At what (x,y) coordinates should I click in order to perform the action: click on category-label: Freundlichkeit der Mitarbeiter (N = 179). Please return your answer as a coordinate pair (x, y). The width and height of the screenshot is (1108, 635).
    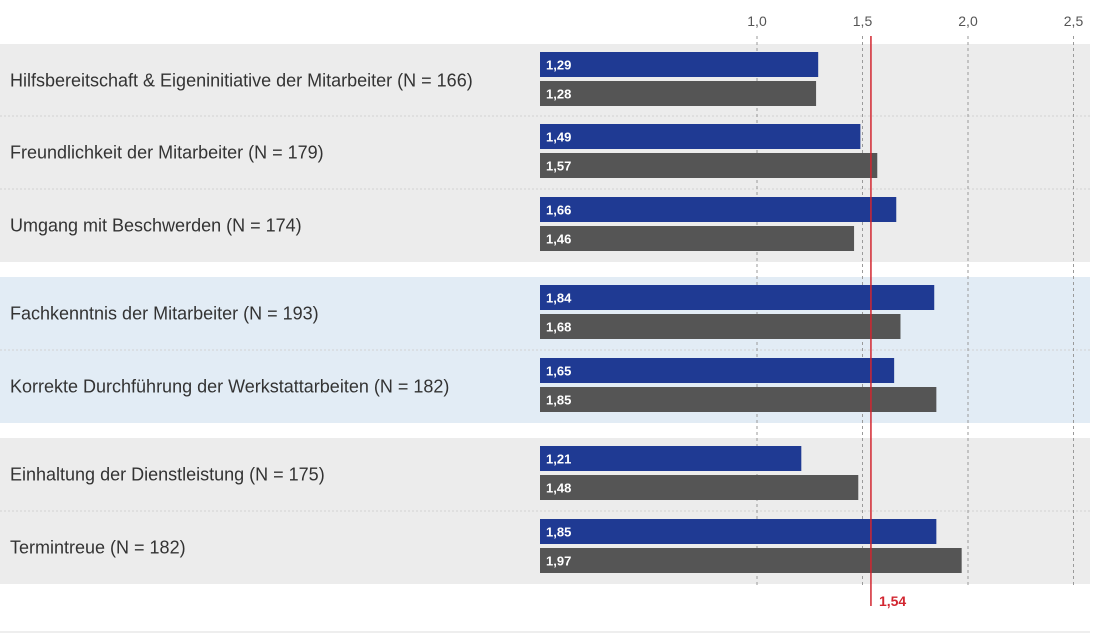
    Looking at the image, I should click on (167, 153).